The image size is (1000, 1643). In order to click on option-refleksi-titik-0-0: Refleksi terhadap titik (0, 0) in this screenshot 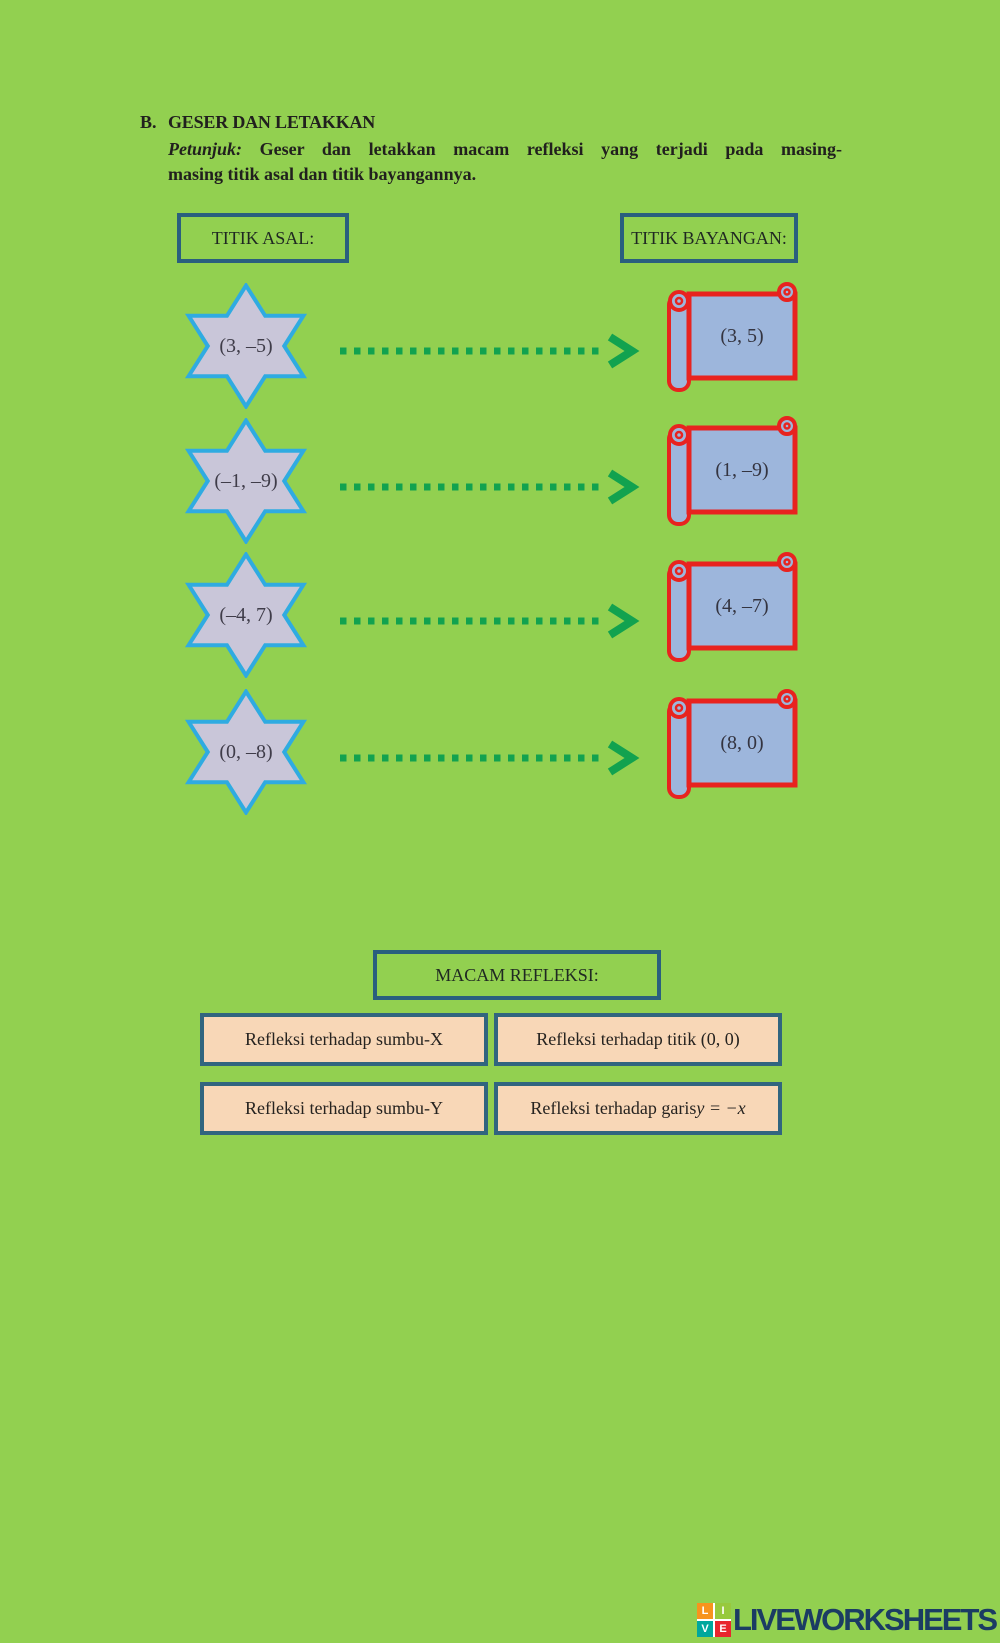, I will do `click(638, 1039)`.